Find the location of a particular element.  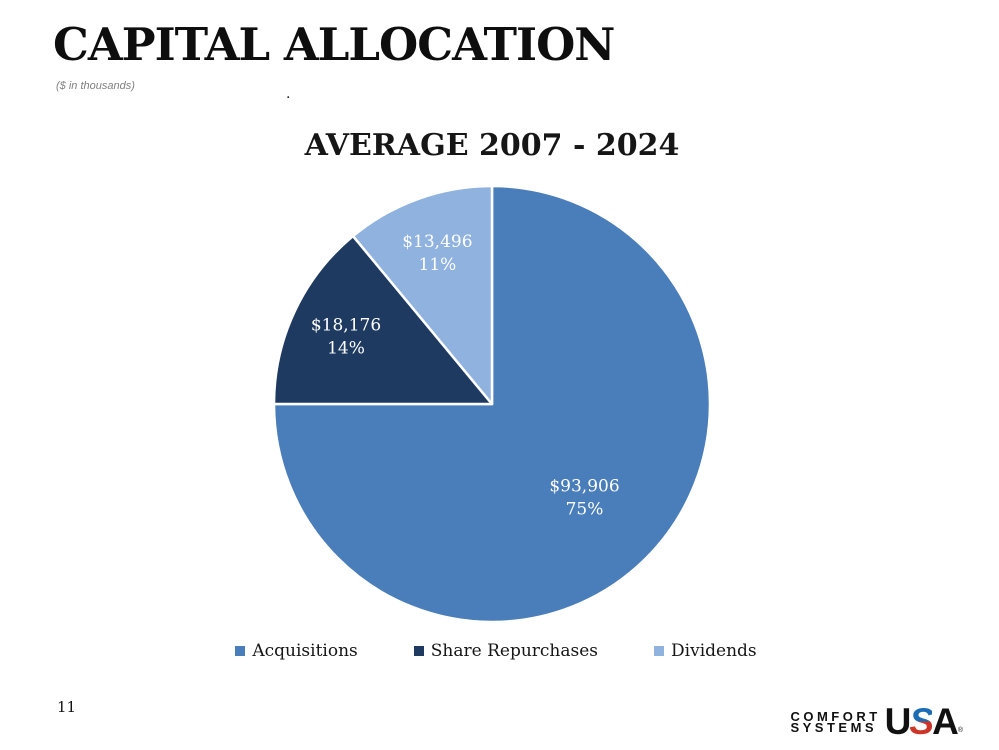

comfort-systems-usa-logo: COMFORT SYSTEMS USA ® is located at coordinates (876, 721).